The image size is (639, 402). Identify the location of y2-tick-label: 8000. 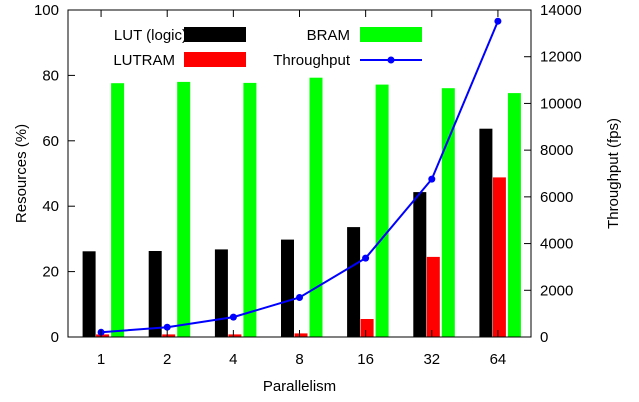
(556, 150).